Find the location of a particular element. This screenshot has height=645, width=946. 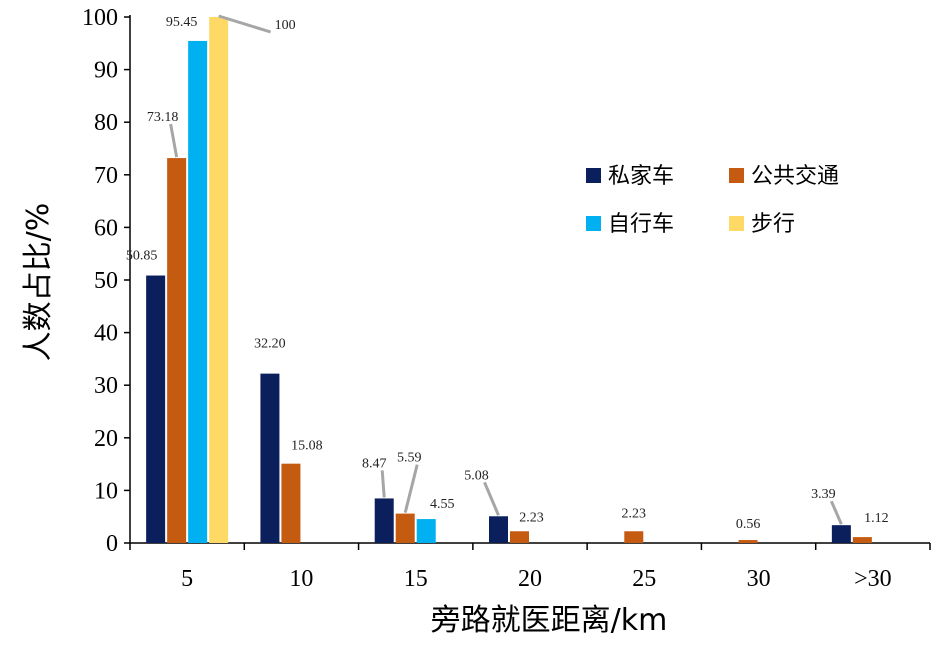

x-ticks: 5 10 15 20 25 30 >30 is located at coordinates (530, 567).